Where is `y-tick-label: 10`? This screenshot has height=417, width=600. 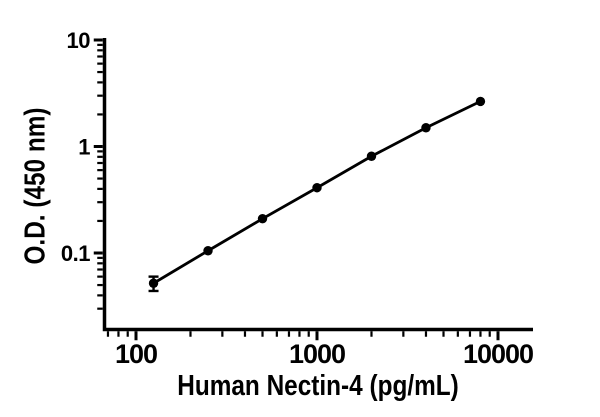 y-tick-label: 10 is located at coordinates (79, 40).